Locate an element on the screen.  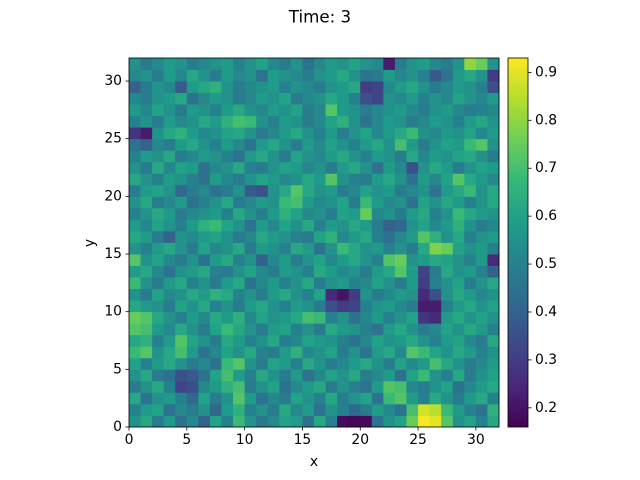
colorbar is located at coordinates (518, 242).